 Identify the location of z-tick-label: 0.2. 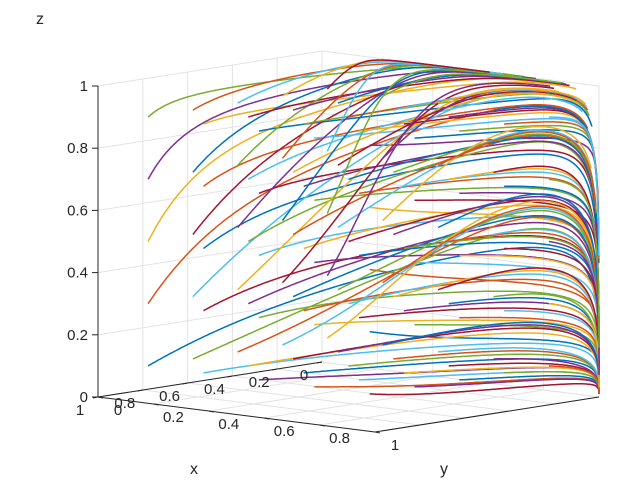
(77, 335).